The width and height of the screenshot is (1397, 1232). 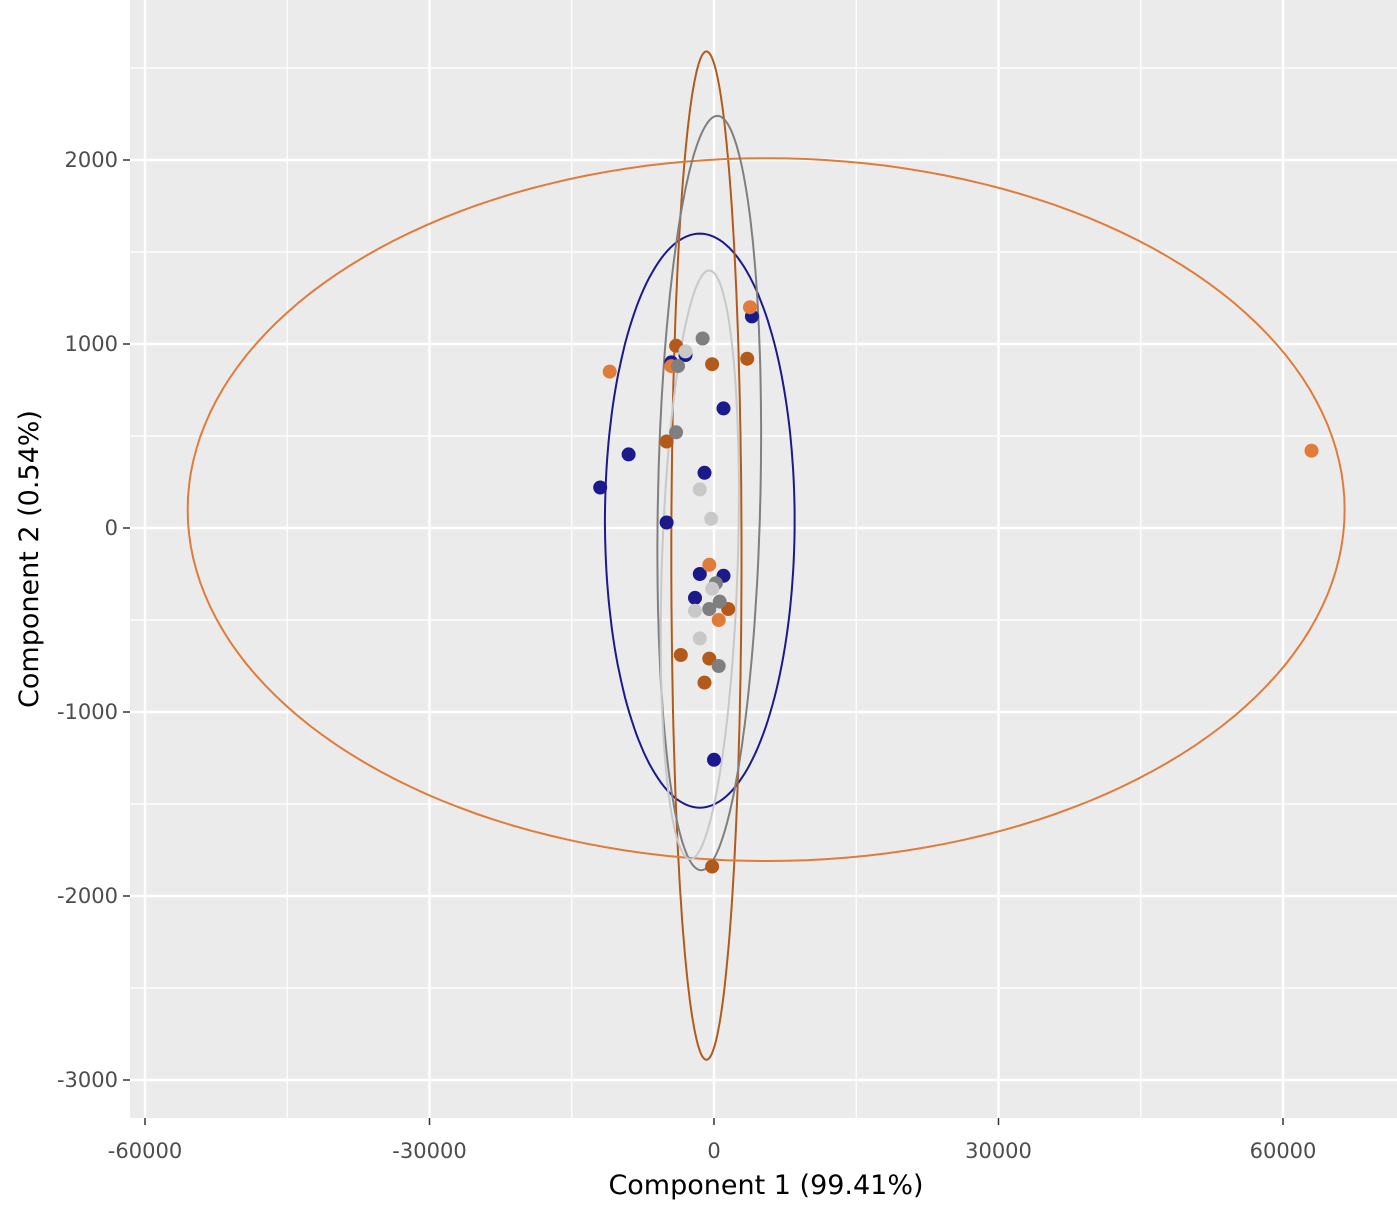 What do you see at coordinates (87, 712) in the screenshot?
I see `y-tick-label: -1000` at bounding box center [87, 712].